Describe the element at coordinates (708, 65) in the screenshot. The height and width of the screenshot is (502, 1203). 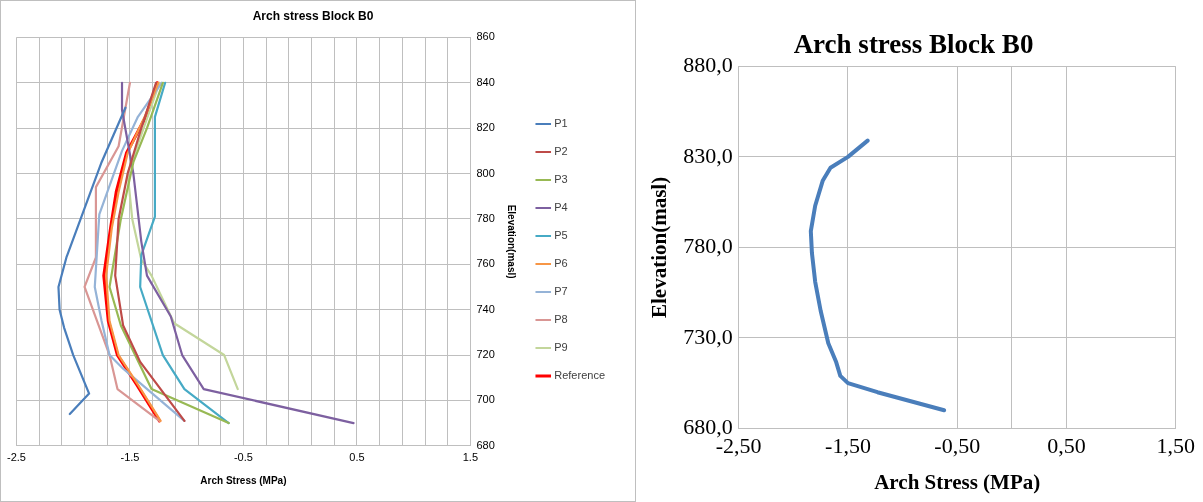
I see `y-tick-label: 880,0` at that location.